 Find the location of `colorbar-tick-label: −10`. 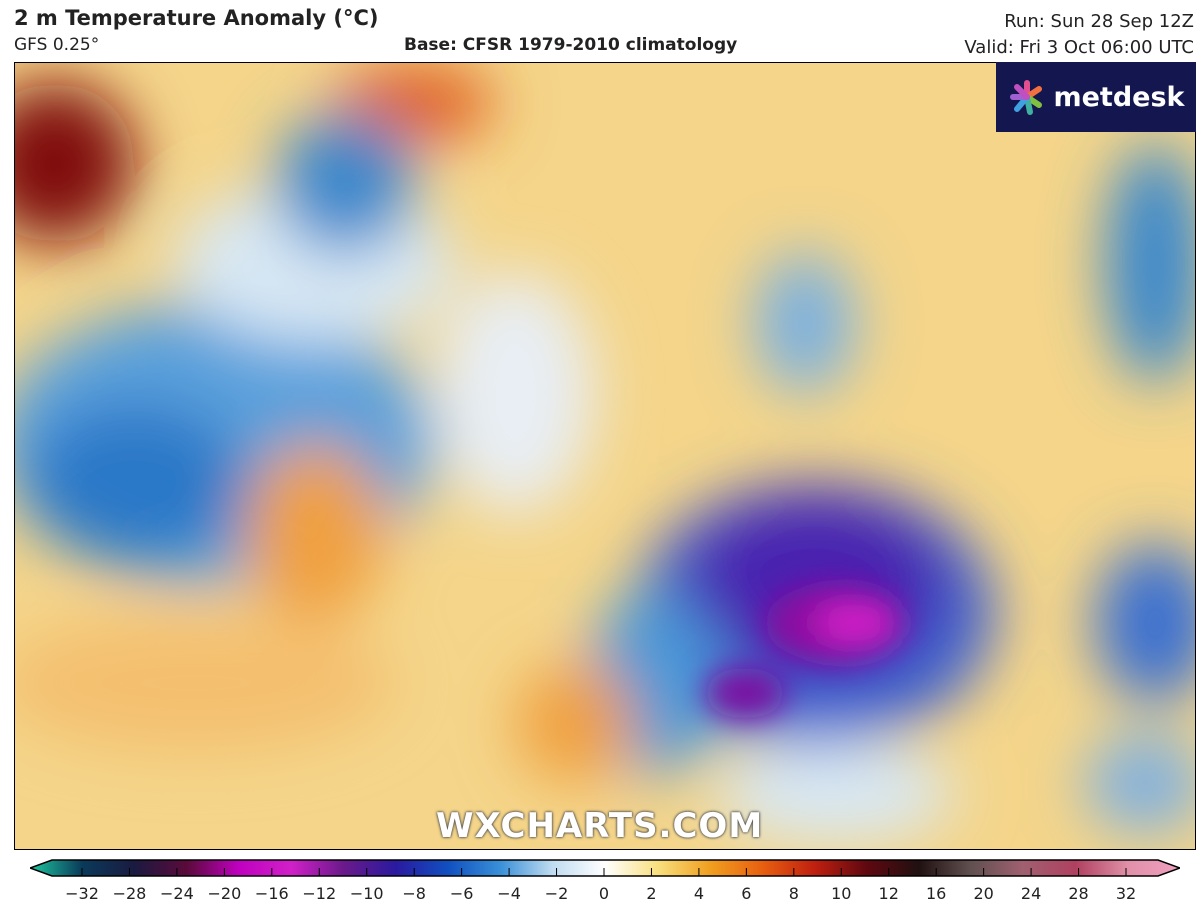

colorbar-tick-label: −10 is located at coordinates (366, 893).